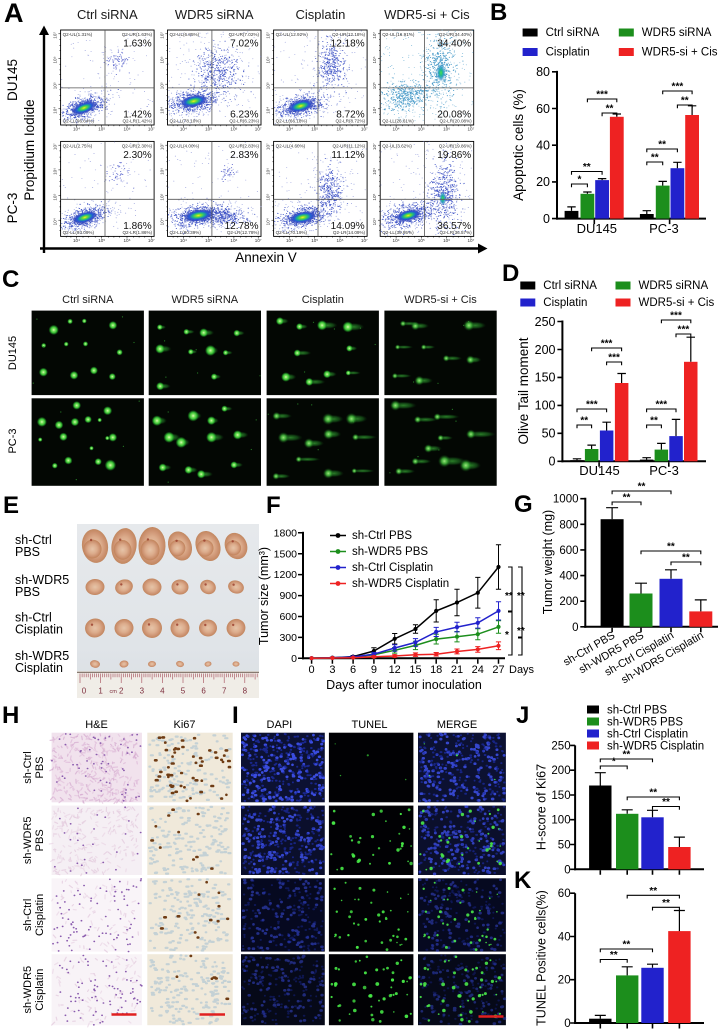  Describe the element at coordinates (349, 232) in the screenshot. I see `svg-text: Q2-LR(14.09%)` at that location.